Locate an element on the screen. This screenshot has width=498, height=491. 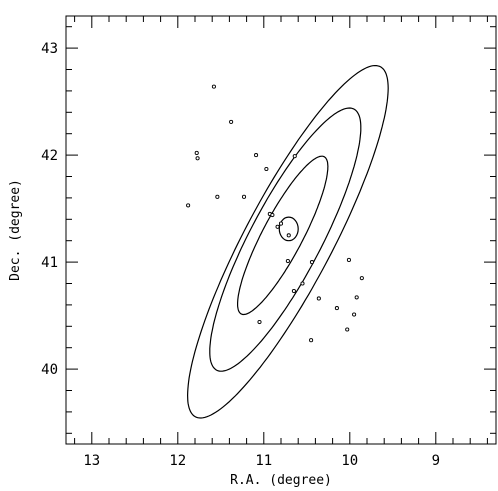
x-tick-label: 13 is located at coordinates (91, 461).